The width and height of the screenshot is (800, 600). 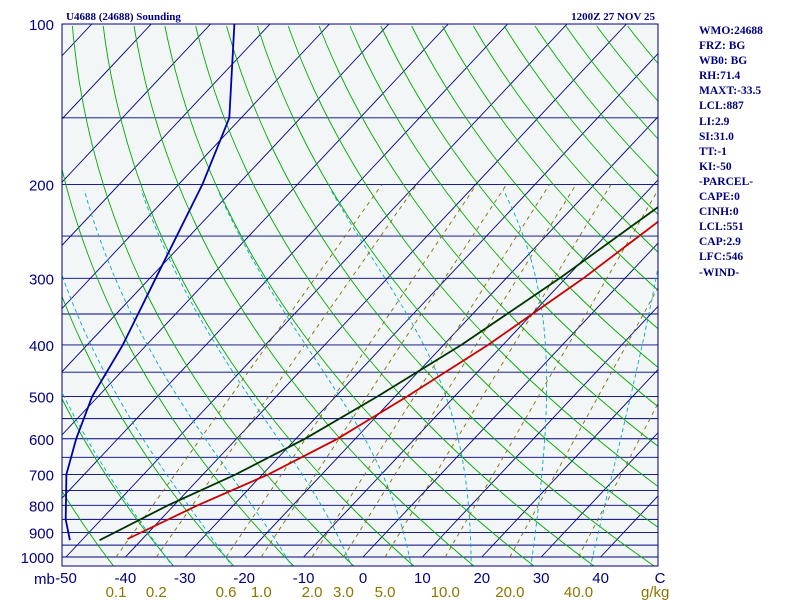 What do you see at coordinates (720, 76) in the screenshot?
I see `index-rh: RH:71.4` at bounding box center [720, 76].